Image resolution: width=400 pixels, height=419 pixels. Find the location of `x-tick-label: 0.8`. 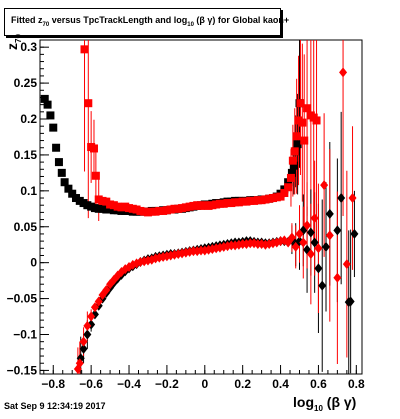

x-tick-label: 0.8 is located at coordinates (356, 384).